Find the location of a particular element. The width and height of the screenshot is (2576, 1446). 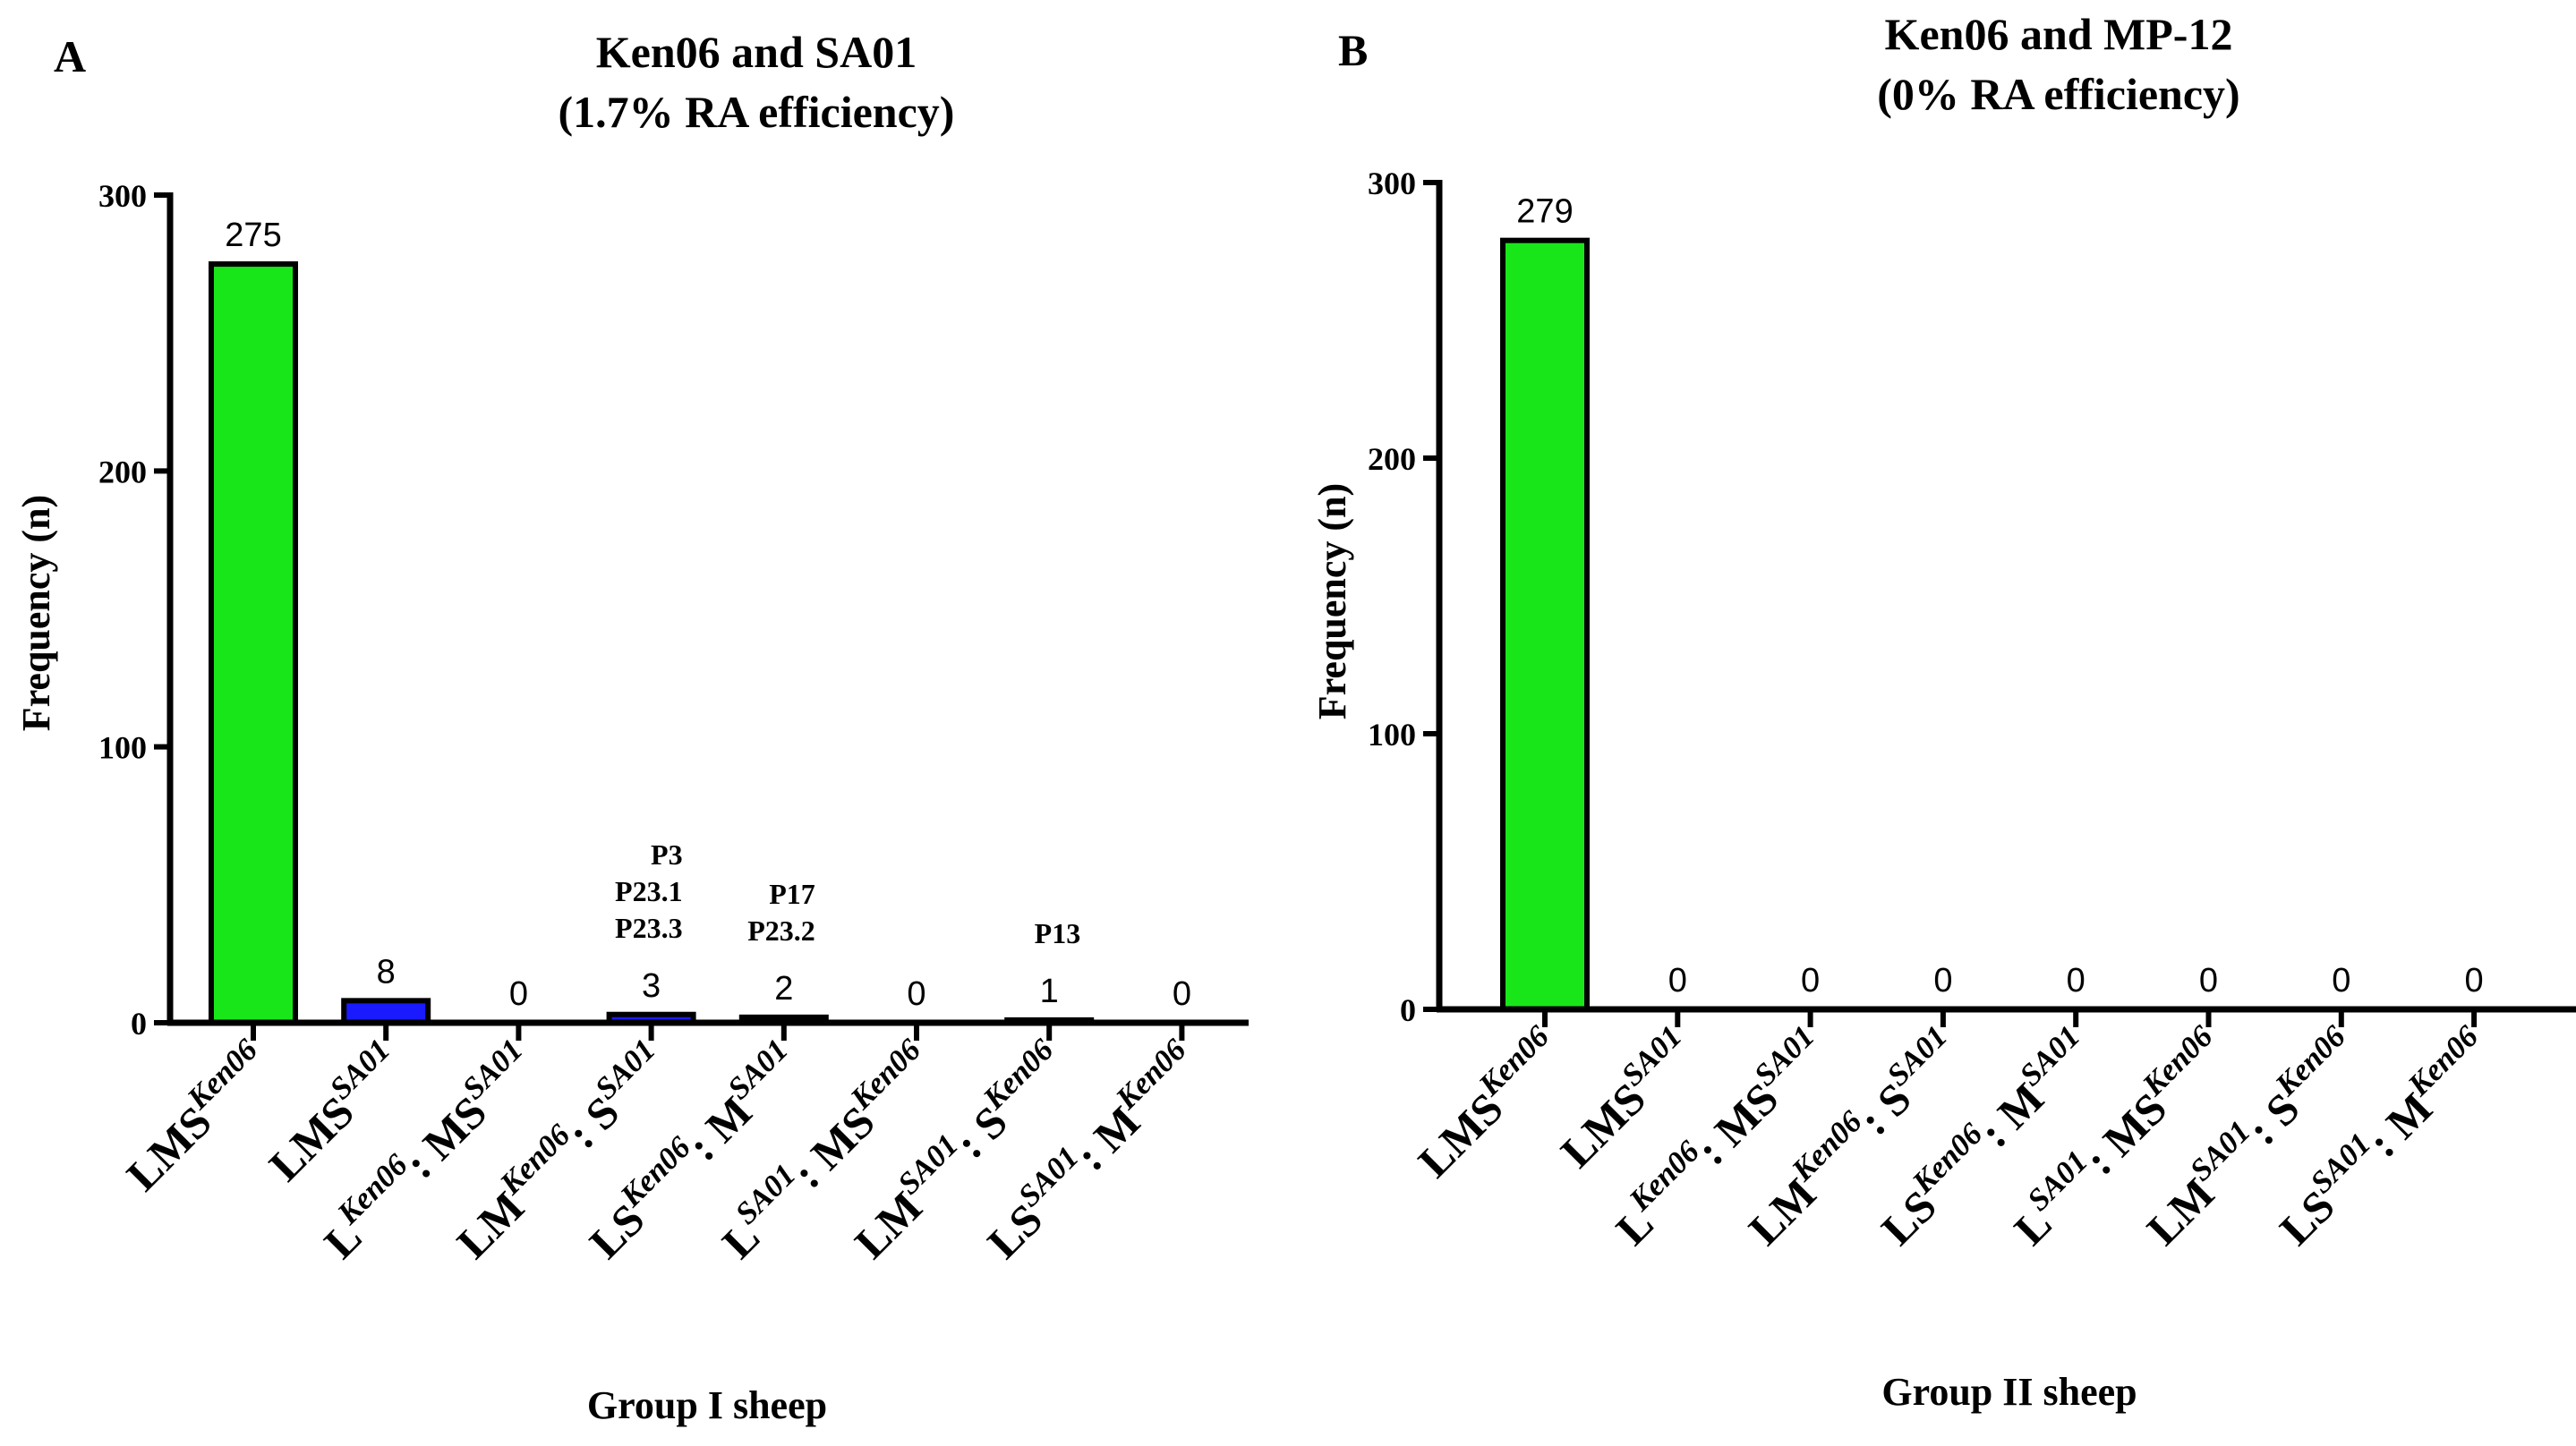

panel-a-passage-annotation: P23.2 is located at coordinates (781, 930).